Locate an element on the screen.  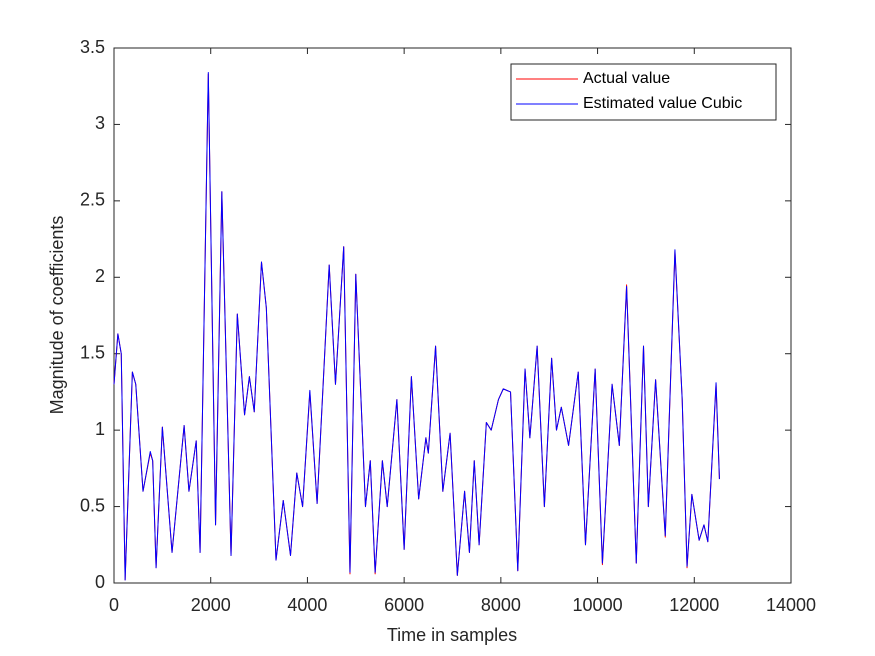
y-tick-label: 3.5 is located at coordinates (92, 47).